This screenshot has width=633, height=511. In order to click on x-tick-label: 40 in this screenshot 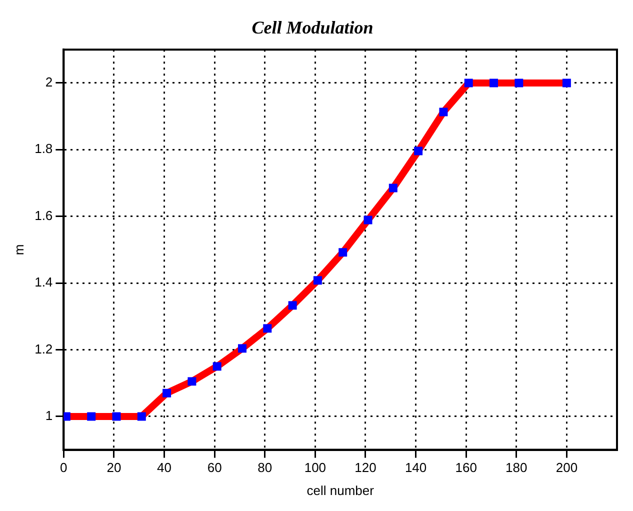, I will do `click(164, 468)`.